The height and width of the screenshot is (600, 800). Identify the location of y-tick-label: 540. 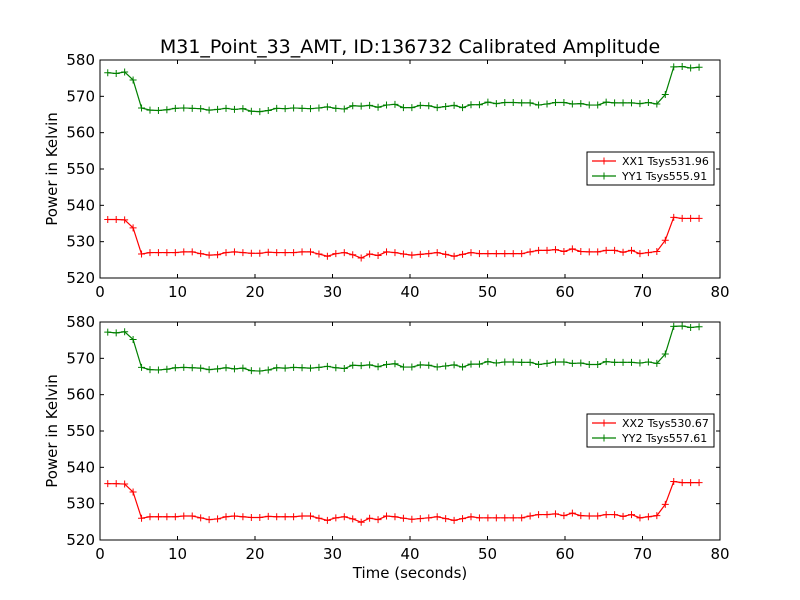
(80, 205).